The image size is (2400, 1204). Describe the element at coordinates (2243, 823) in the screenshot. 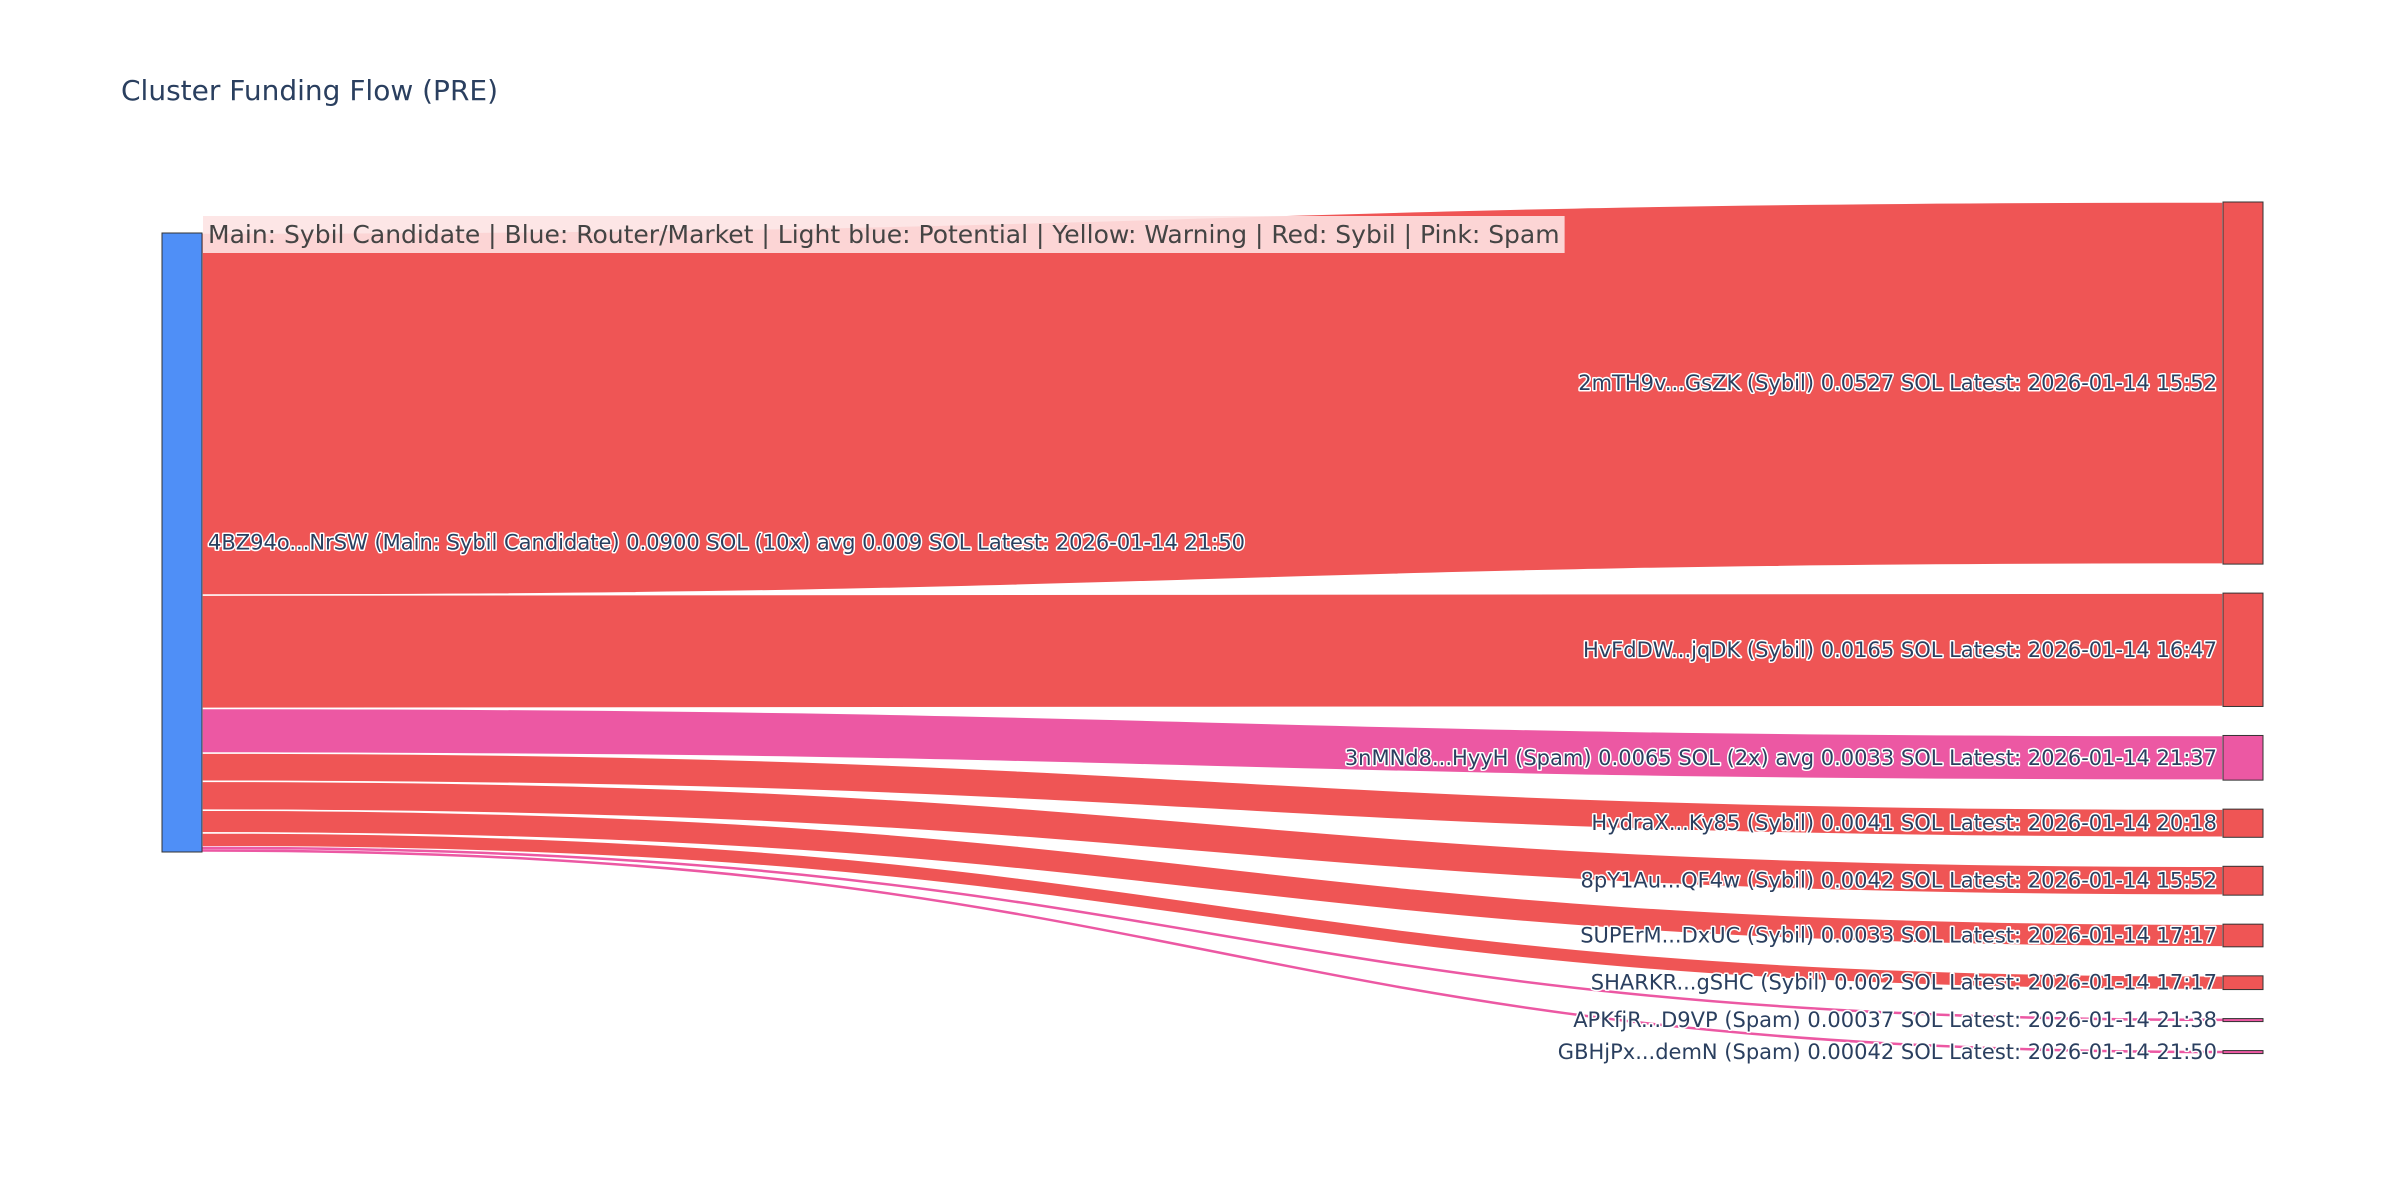

I see `target-node-t4` at that location.